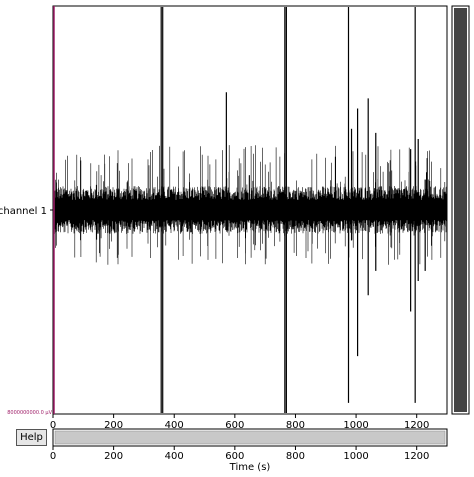  Describe the element at coordinates (234, 456) in the screenshot. I see `bottom-axis-tick-label: 600` at that location.